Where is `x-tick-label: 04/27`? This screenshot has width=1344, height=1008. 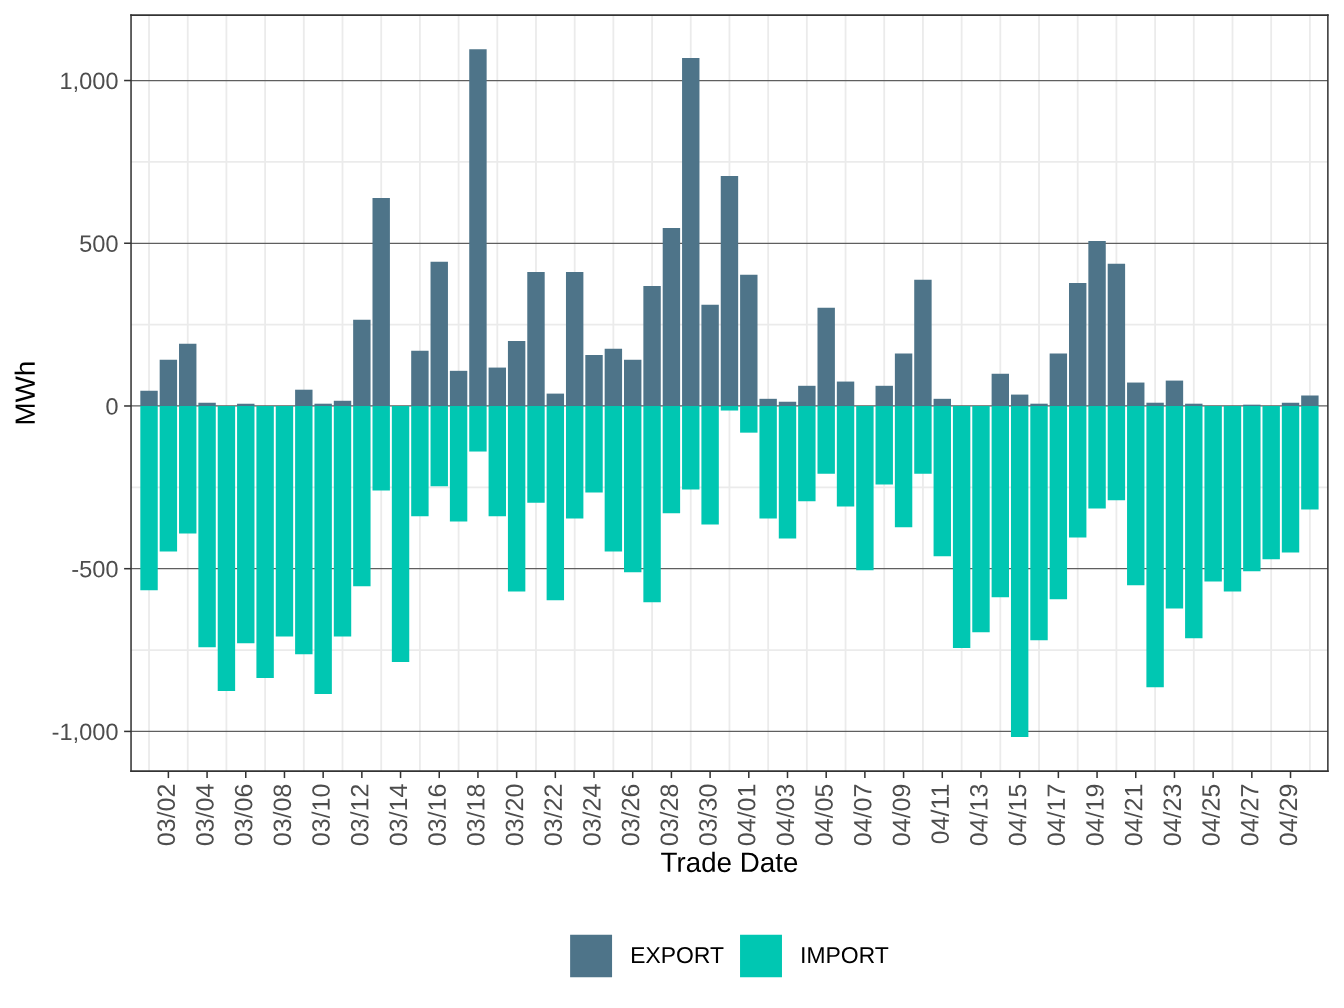
x-tick-label: 04/27 is located at coordinates (1249, 815).